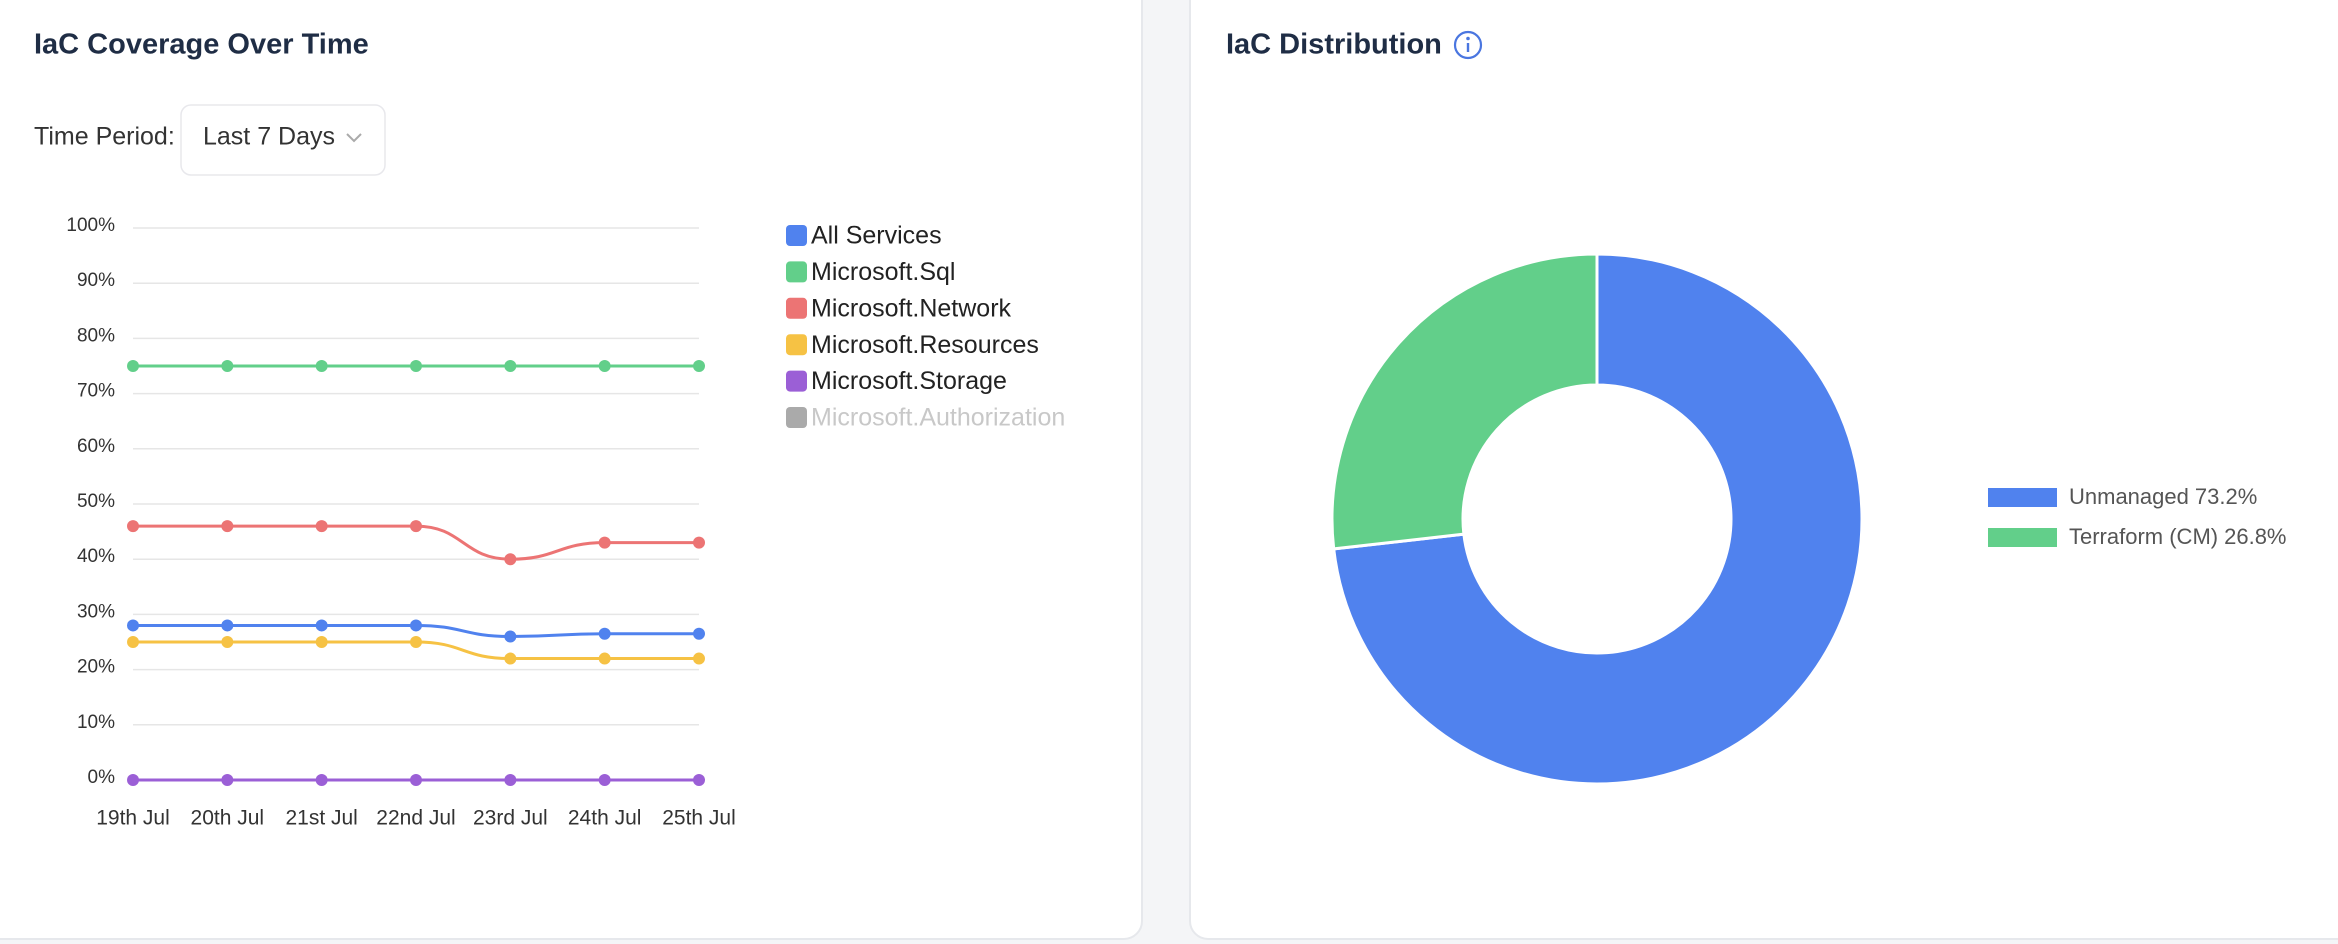  Describe the element at coordinates (96, 611) in the screenshot. I see `y-tick-label: 30%` at that location.